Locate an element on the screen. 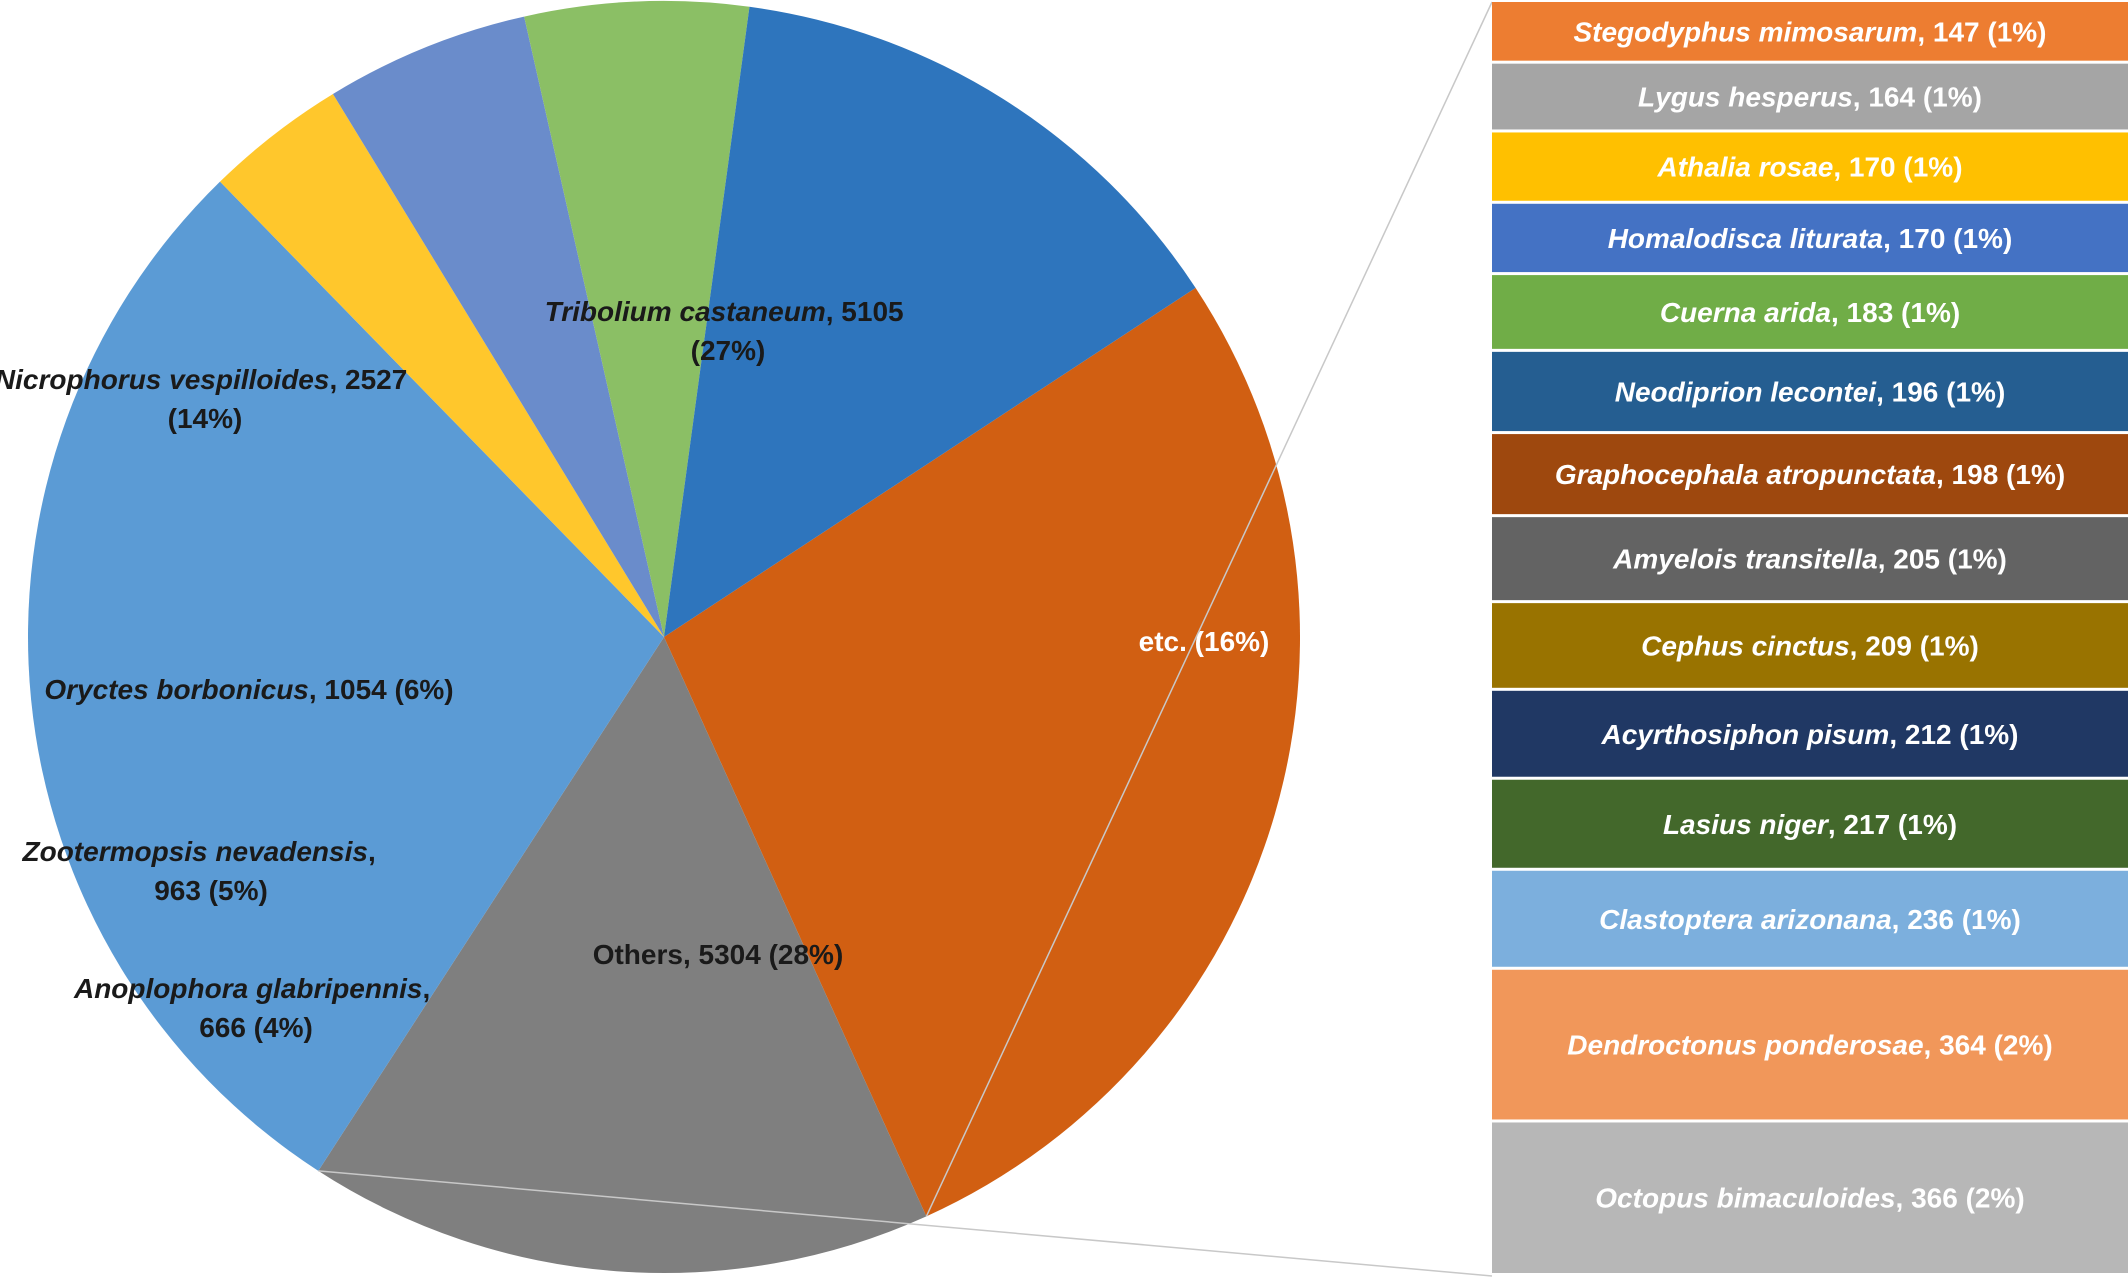 The width and height of the screenshot is (2128, 1278). stack-segment-lasius-niger is located at coordinates (1810, 823).